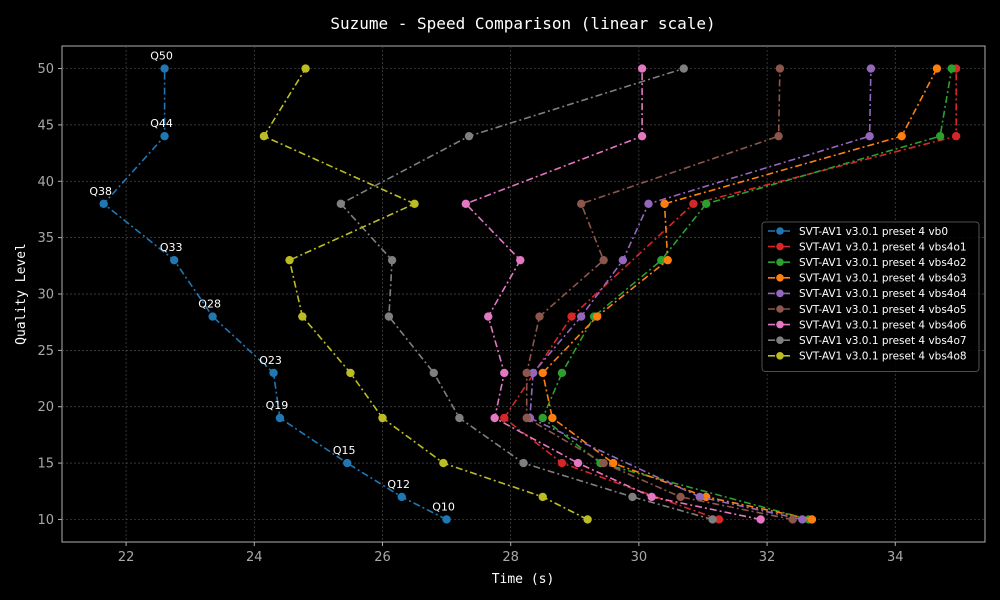 Image resolution: width=1000 pixels, height=600 pixels. What do you see at coordinates (45, 464) in the screenshot?
I see `y-tick-label: 15` at bounding box center [45, 464].